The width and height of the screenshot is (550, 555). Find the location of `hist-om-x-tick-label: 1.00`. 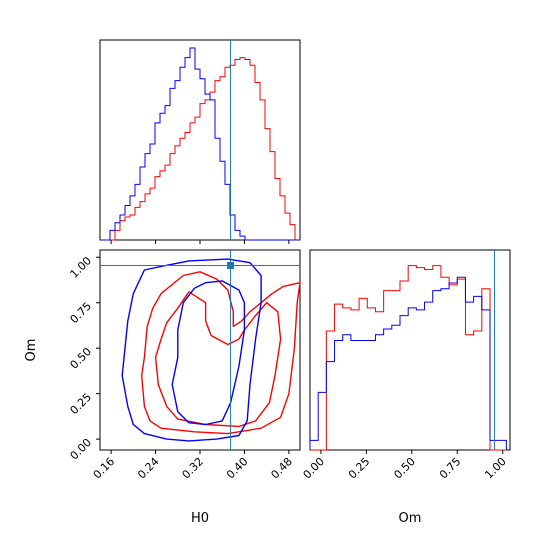

hist-om-x-tick-label: 1.00 is located at coordinates (495, 468).